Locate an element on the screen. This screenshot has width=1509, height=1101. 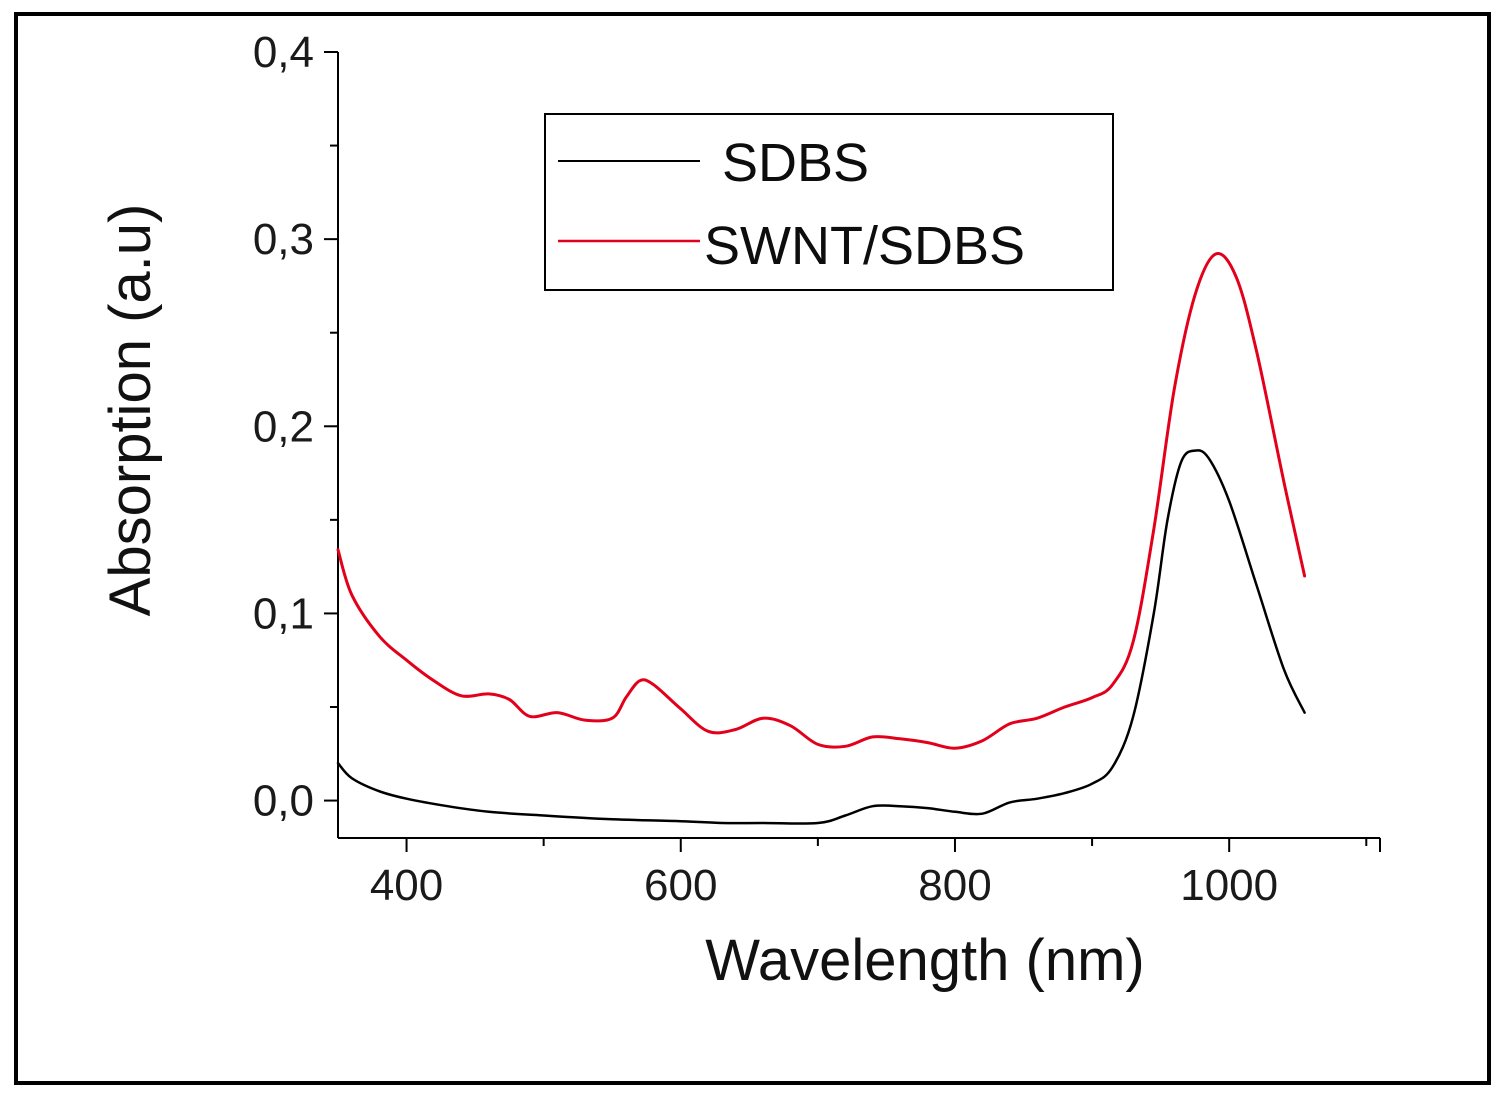
y-tick-label: 0,4 is located at coordinates (283, 52).